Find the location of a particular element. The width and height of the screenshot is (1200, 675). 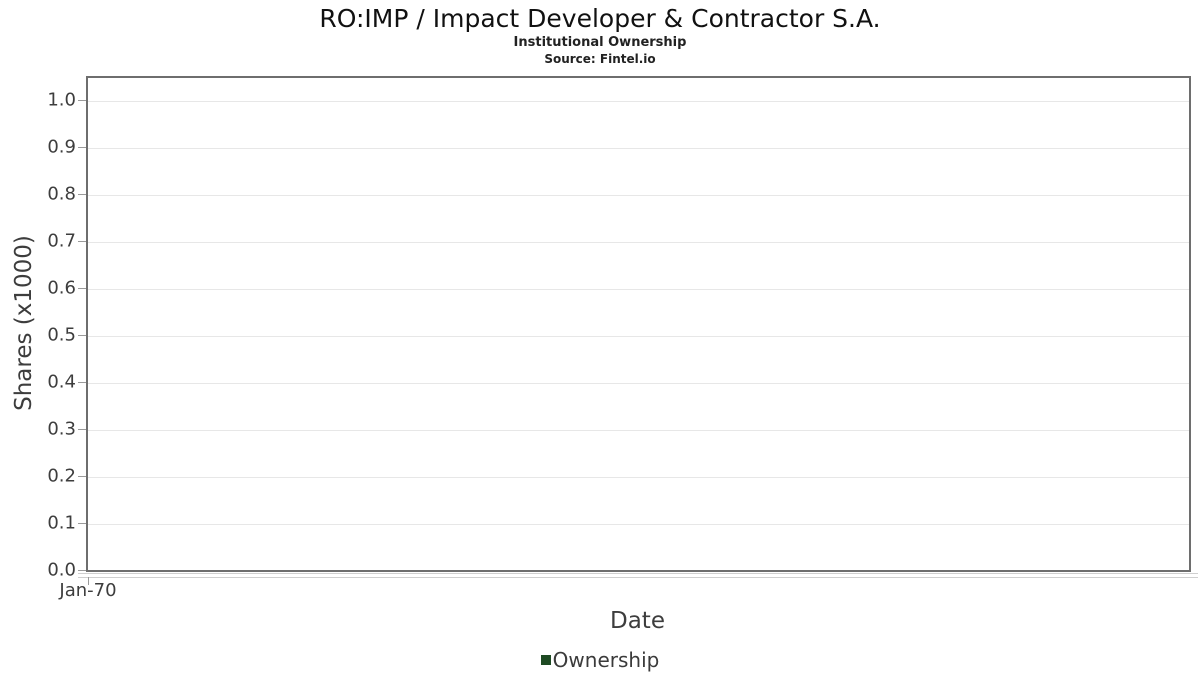

legend: Ownership is located at coordinates (600, 660).